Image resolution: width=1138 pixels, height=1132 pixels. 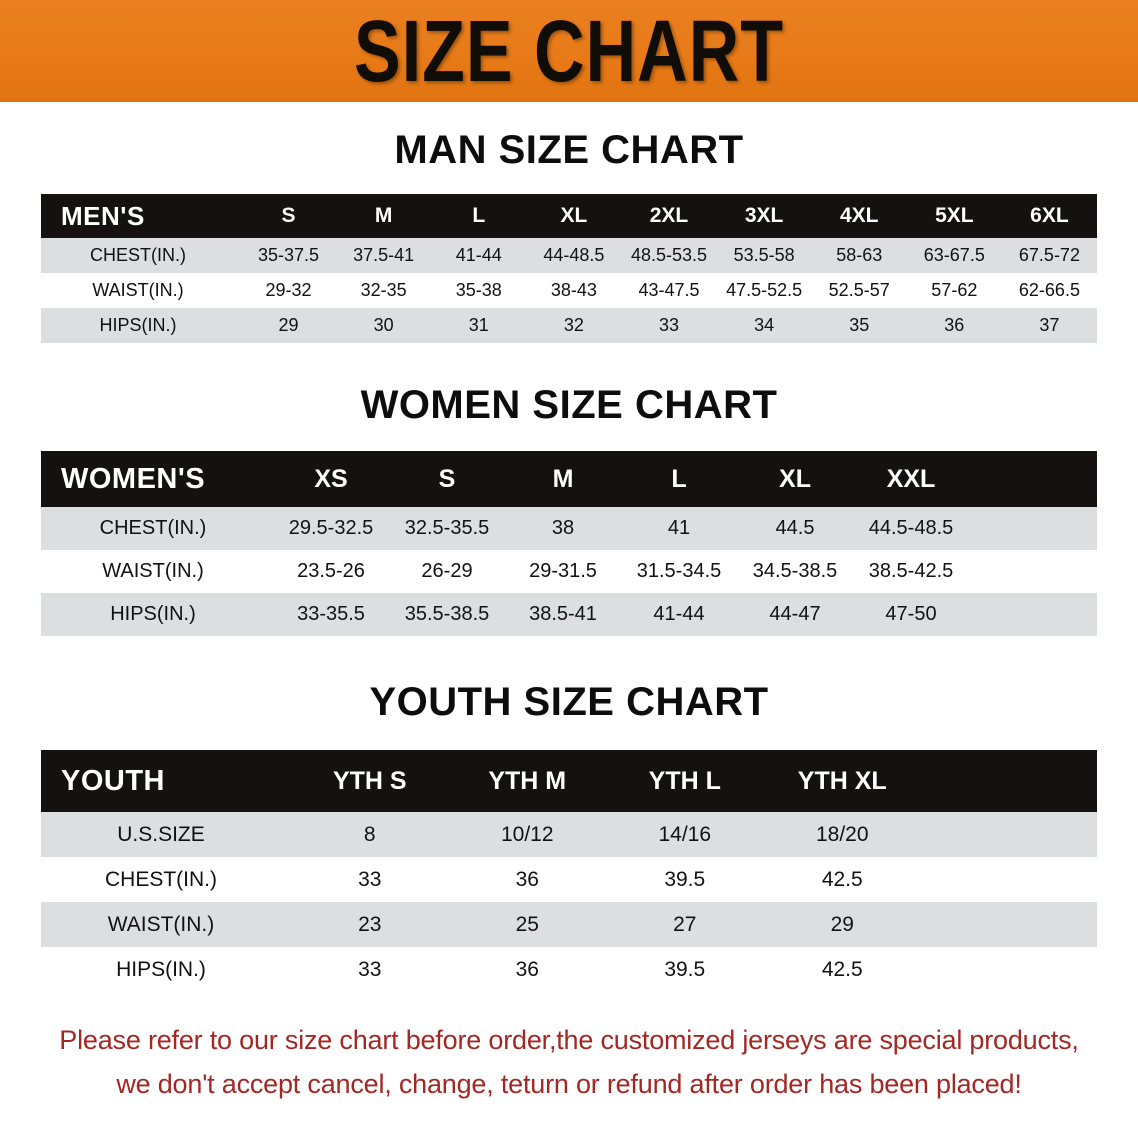 I want to click on man-table-head: MEN'S S M L XL 2XL 3XL 4XL 5XL 6XL, so click(x=569, y=216).